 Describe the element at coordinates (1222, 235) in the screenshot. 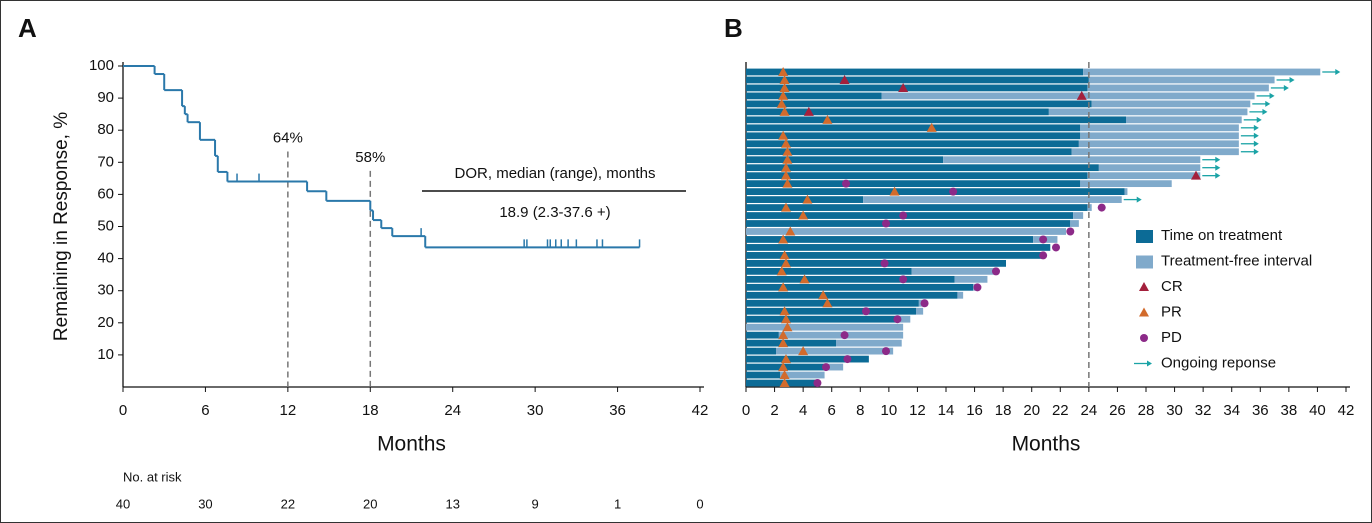

I see `legend-label: Time on treatment` at that location.